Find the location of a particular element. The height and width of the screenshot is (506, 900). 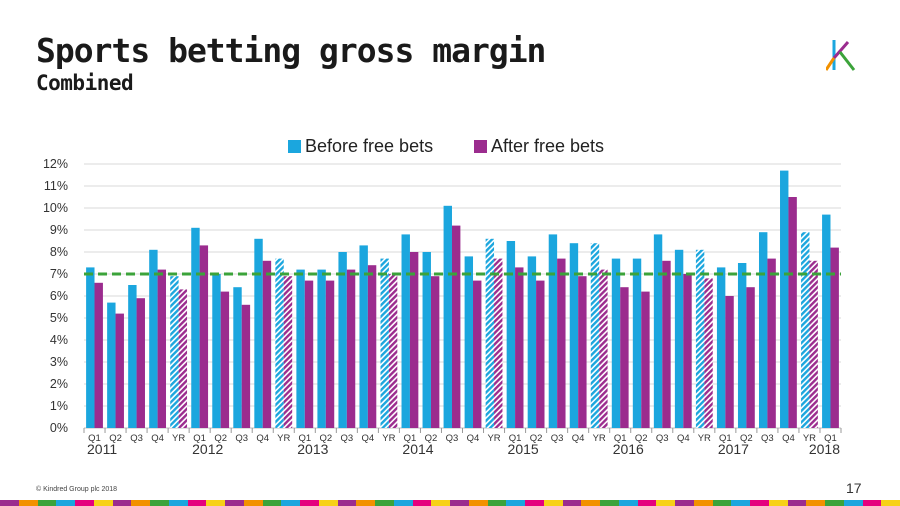

y-tick-label: 8% is located at coordinates (59, 252).